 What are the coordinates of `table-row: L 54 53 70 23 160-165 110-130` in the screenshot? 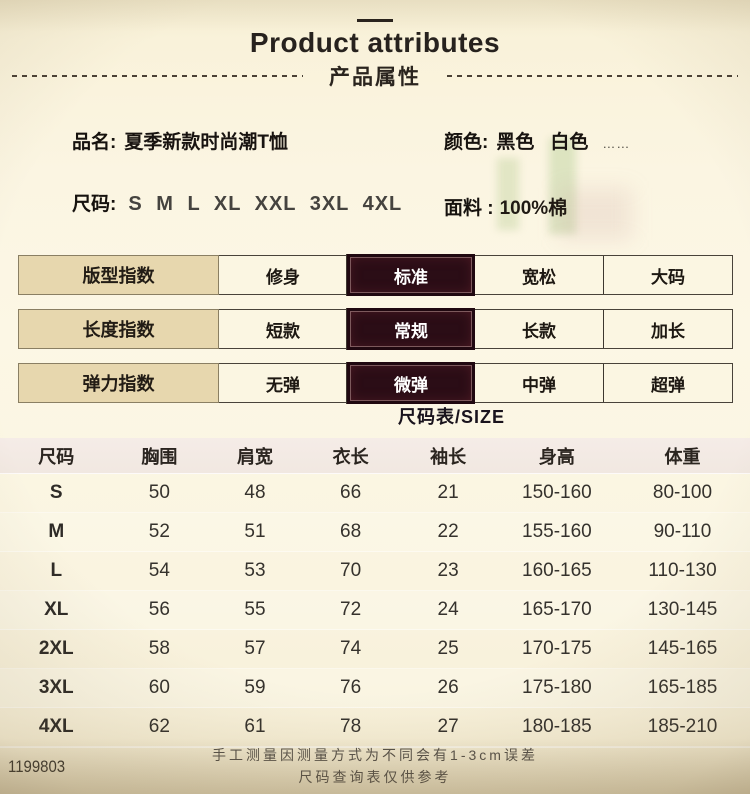 It's located at (375, 571).